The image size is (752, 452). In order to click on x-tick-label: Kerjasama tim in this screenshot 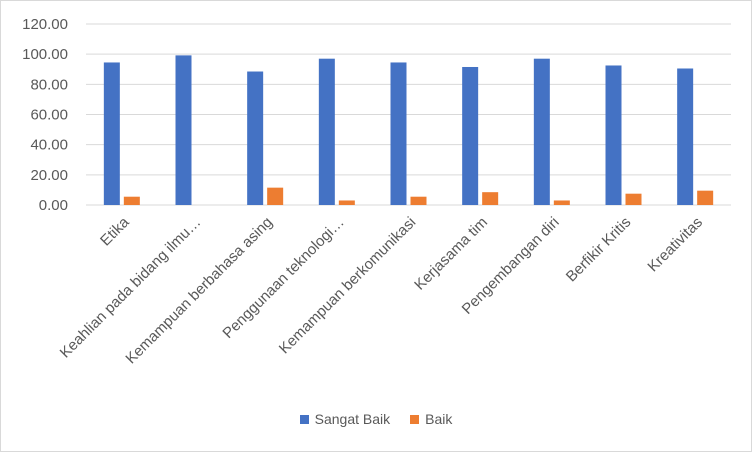, I will do `click(451, 254)`.